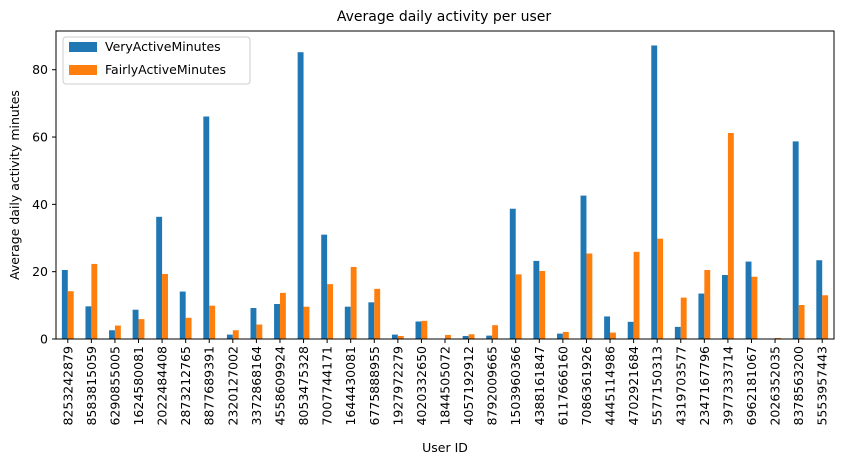 This screenshot has height=466, width=842. What do you see at coordinates (138, 386) in the screenshot?
I see `x-tick-label: 1624580081` at bounding box center [138, 386].